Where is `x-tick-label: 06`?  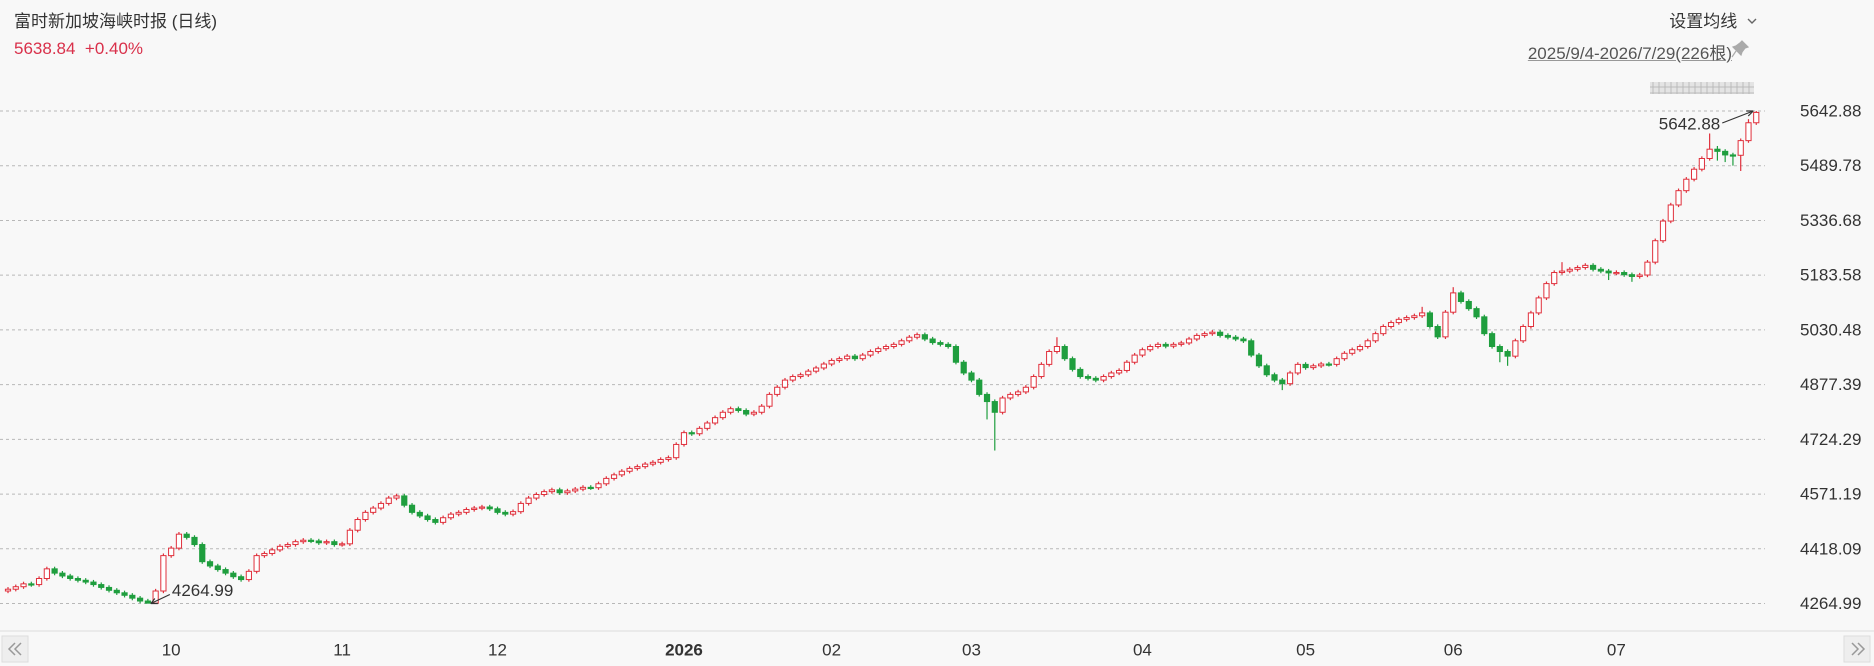
x-tick-label: 06 is located at coordinates (1453, 649).